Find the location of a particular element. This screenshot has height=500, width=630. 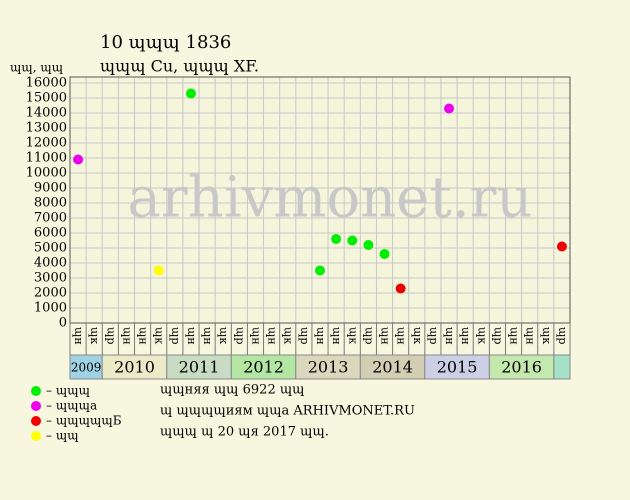

legend-label: – ɰɰɰа is located at coordinates (71, 406).